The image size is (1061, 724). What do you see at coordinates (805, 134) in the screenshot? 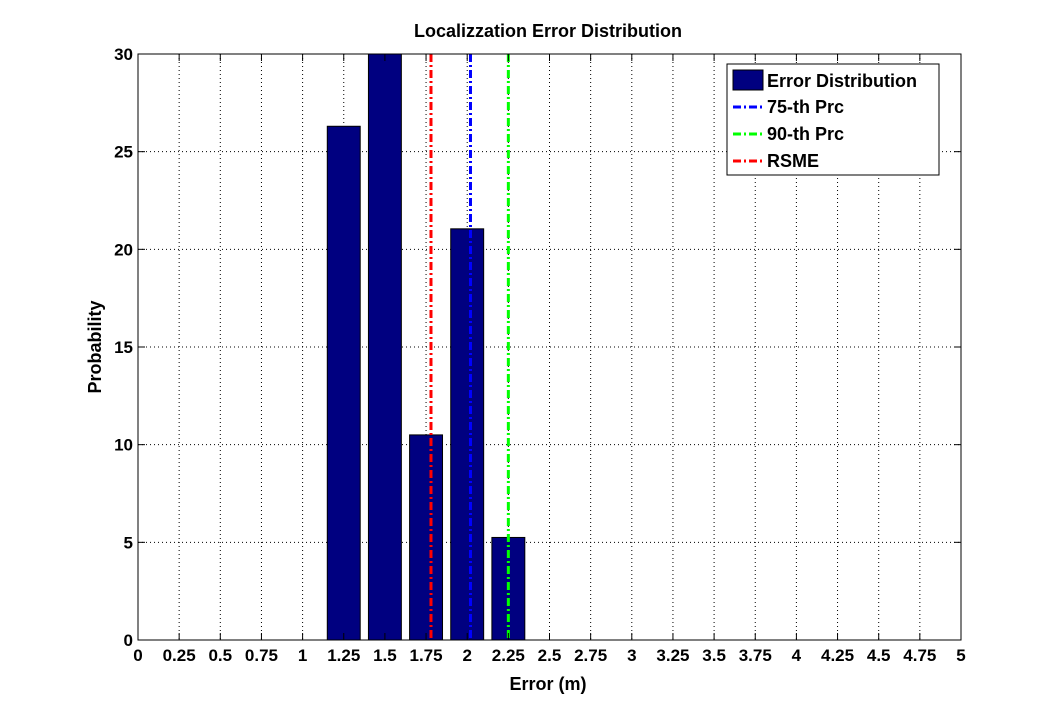
I see `legend-label-90th-prc: 90-th Prc` at bounding box center [805, 134].